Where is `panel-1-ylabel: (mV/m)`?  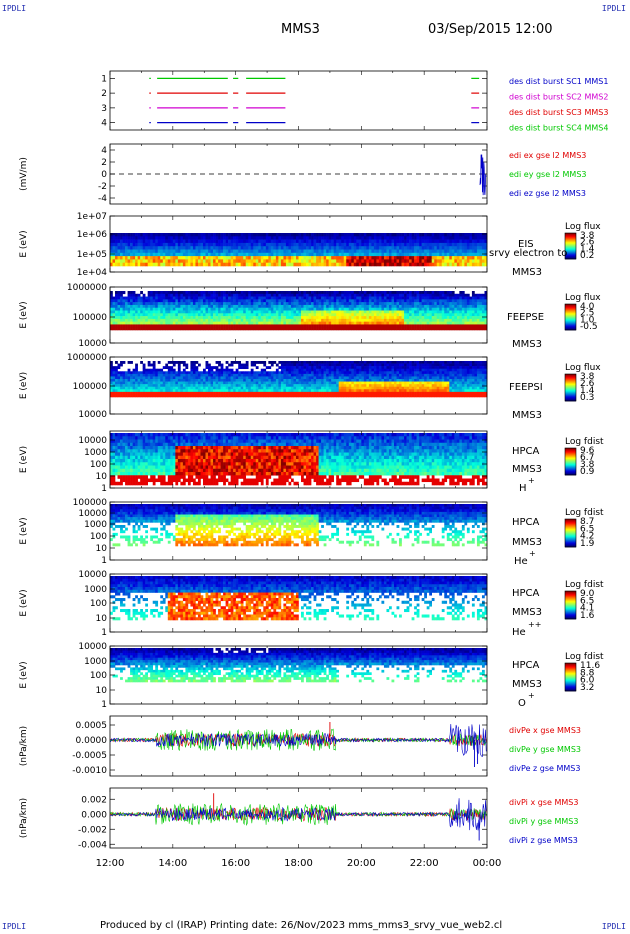 panel-1-ylabel: (mV/m) is located at coordinates (24, 174).